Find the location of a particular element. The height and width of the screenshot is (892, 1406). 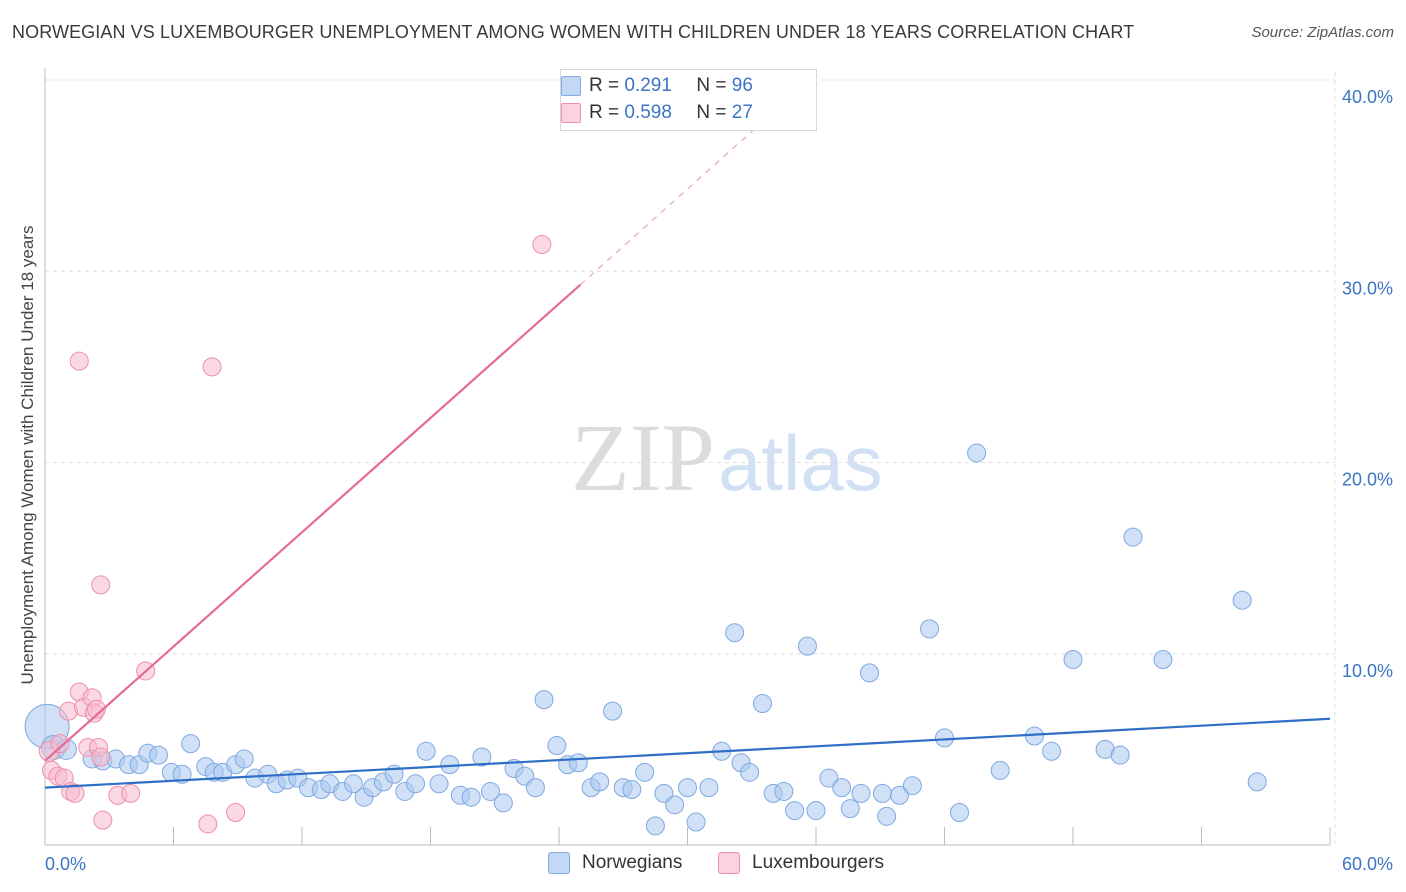

norwegians-swatch is located at coordinates (571, 86).